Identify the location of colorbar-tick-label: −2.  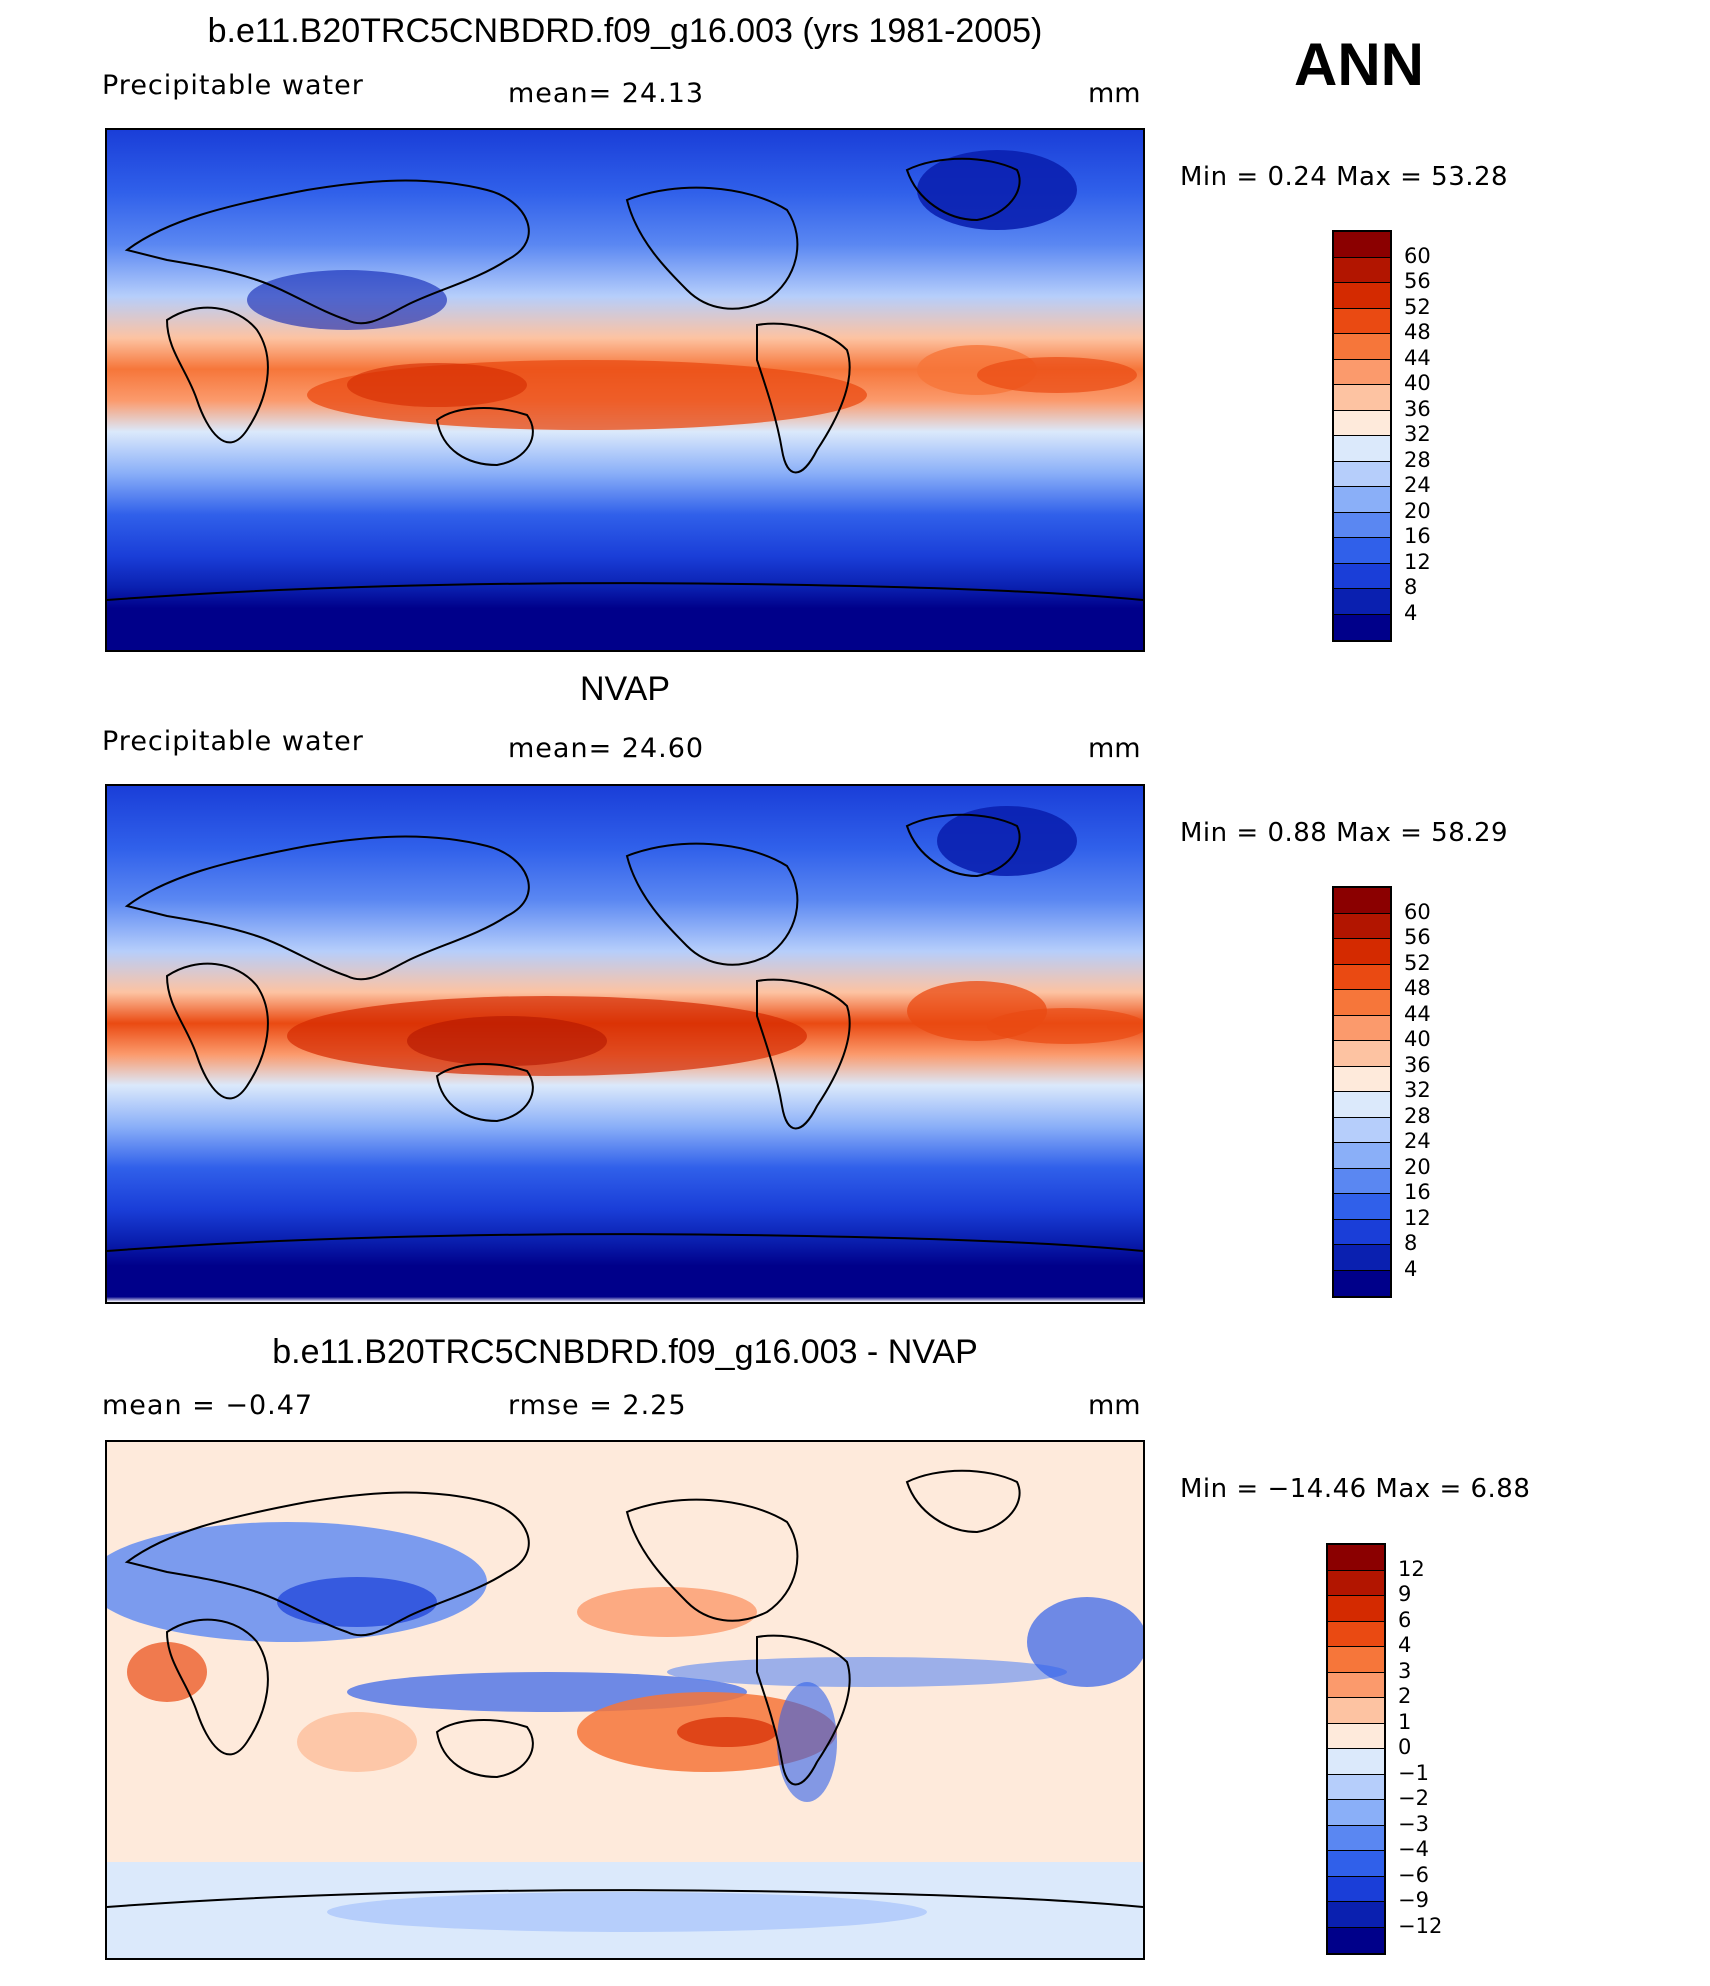
(1413, 1798).